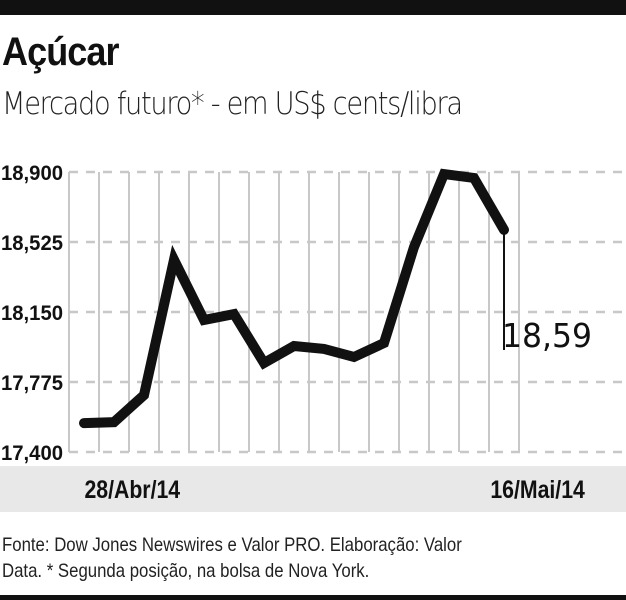 The image size is (626, 600). I want to click on x-tick-label-start: 28/Abr/14, so click(132, 490).